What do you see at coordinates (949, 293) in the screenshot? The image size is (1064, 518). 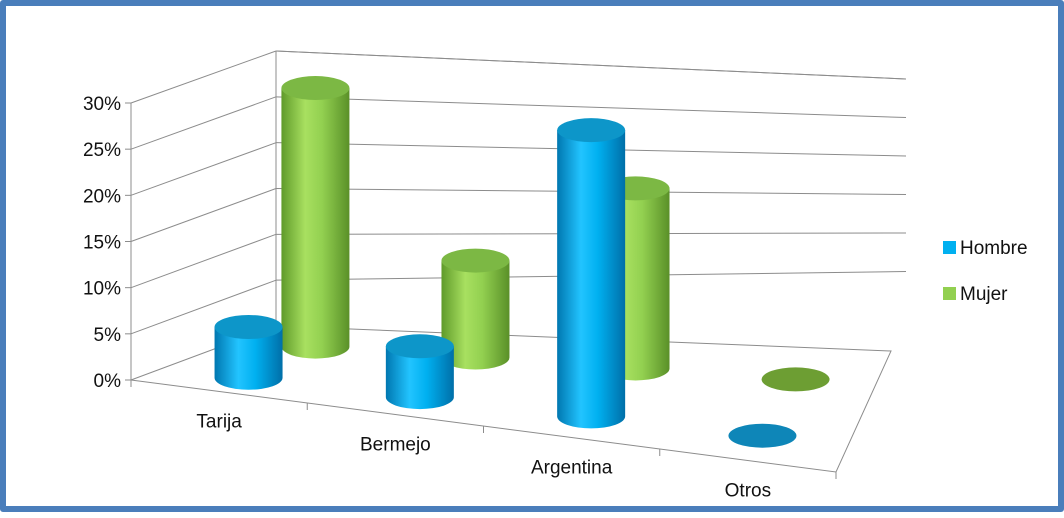 I see `legend-swatch-mujer` at bounding box center [949, 293].